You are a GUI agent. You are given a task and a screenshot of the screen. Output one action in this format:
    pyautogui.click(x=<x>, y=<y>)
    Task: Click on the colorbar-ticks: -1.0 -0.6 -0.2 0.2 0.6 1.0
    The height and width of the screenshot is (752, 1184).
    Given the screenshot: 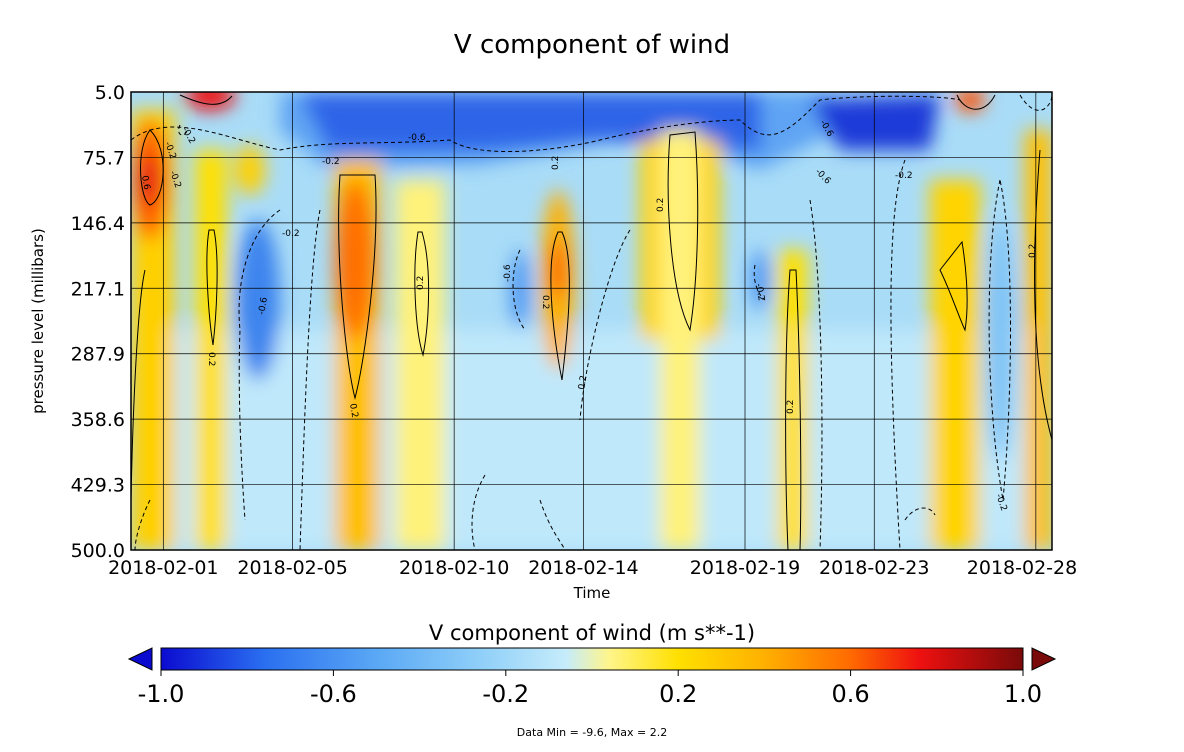 What is the action you would take?
    pyautogui.click(x=590, y=689)
    